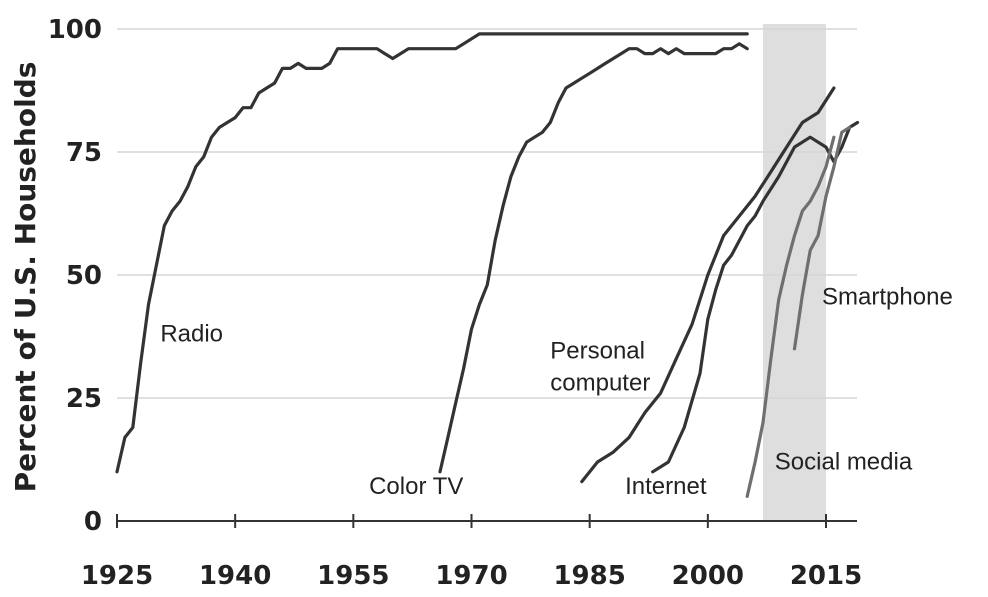 Image resolution: width=988 pixels, height=597 pixels. What do you see at coordinates (708, 576) in the screenshot?
I see `x-tick-label-2000: 2000` at bounding box center [708, 576].